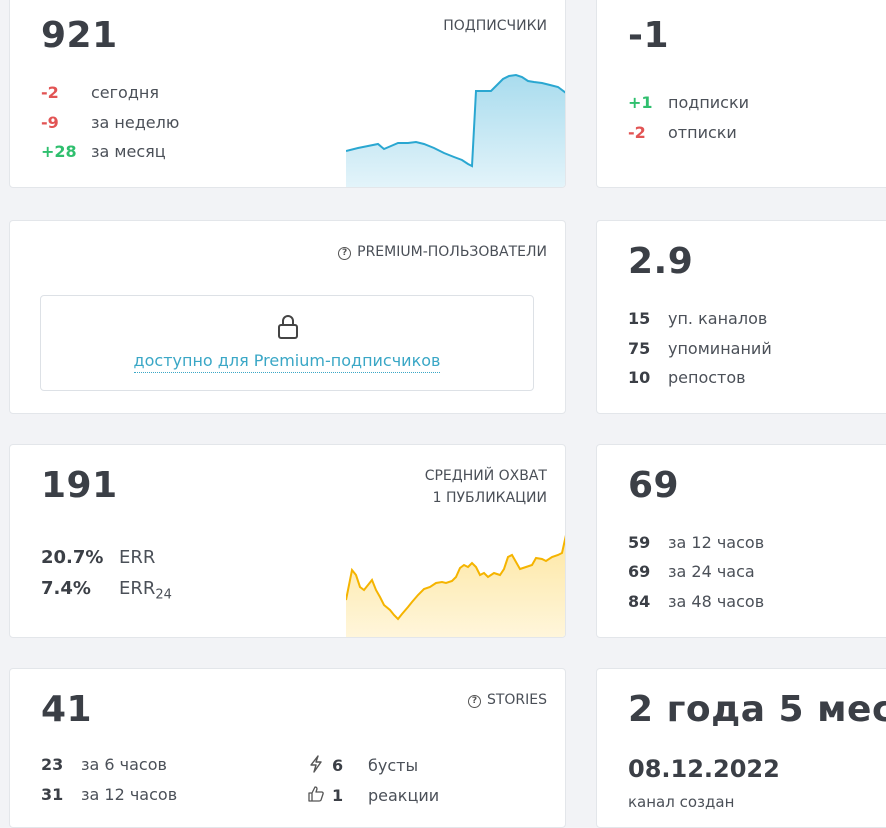  What do you see at coordinates (689, 102) in the screenshot?
I see `stat-row: +1 подписки` at bounding box center [689, 102].